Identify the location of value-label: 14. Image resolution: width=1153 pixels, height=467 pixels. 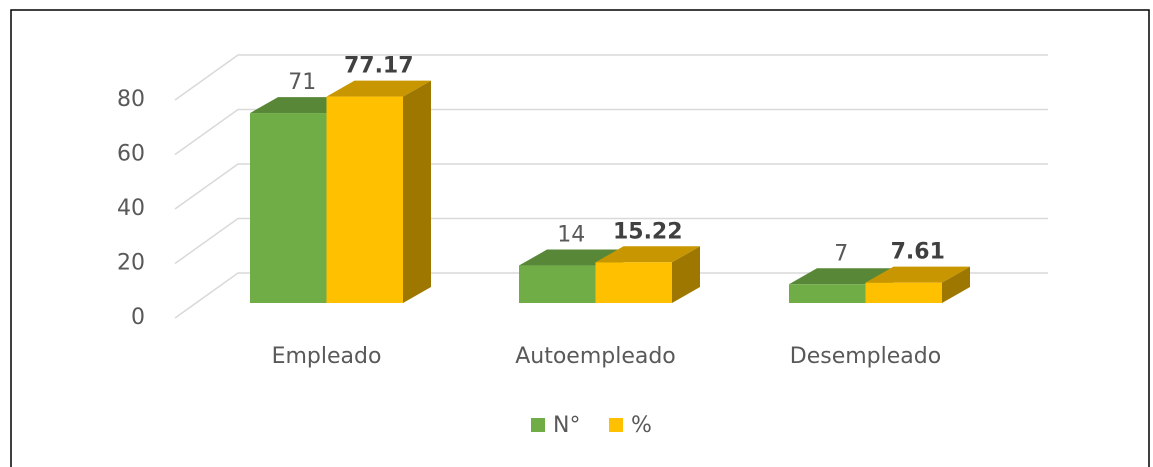
(571, 235).